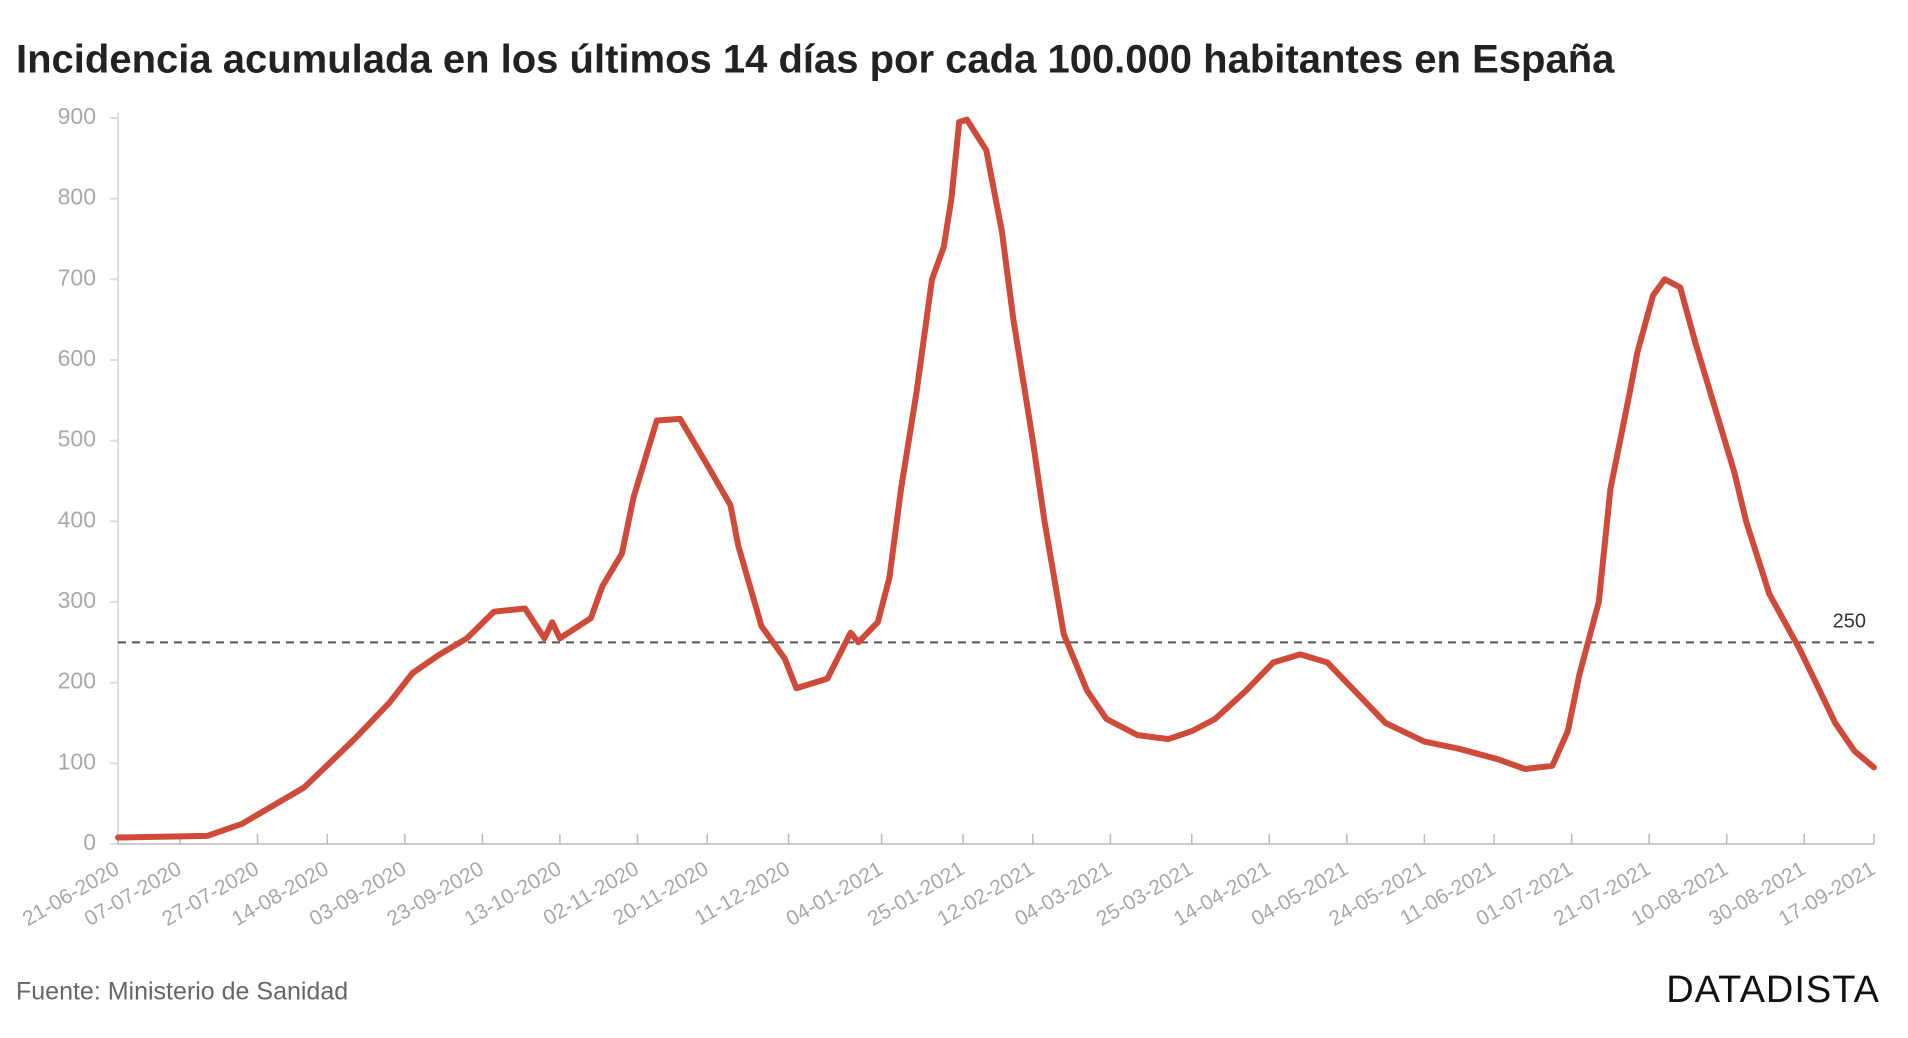  Describe the element at coordinates (1773, 990) in the screenshot. I see `brand: DATADISTA` at that location.